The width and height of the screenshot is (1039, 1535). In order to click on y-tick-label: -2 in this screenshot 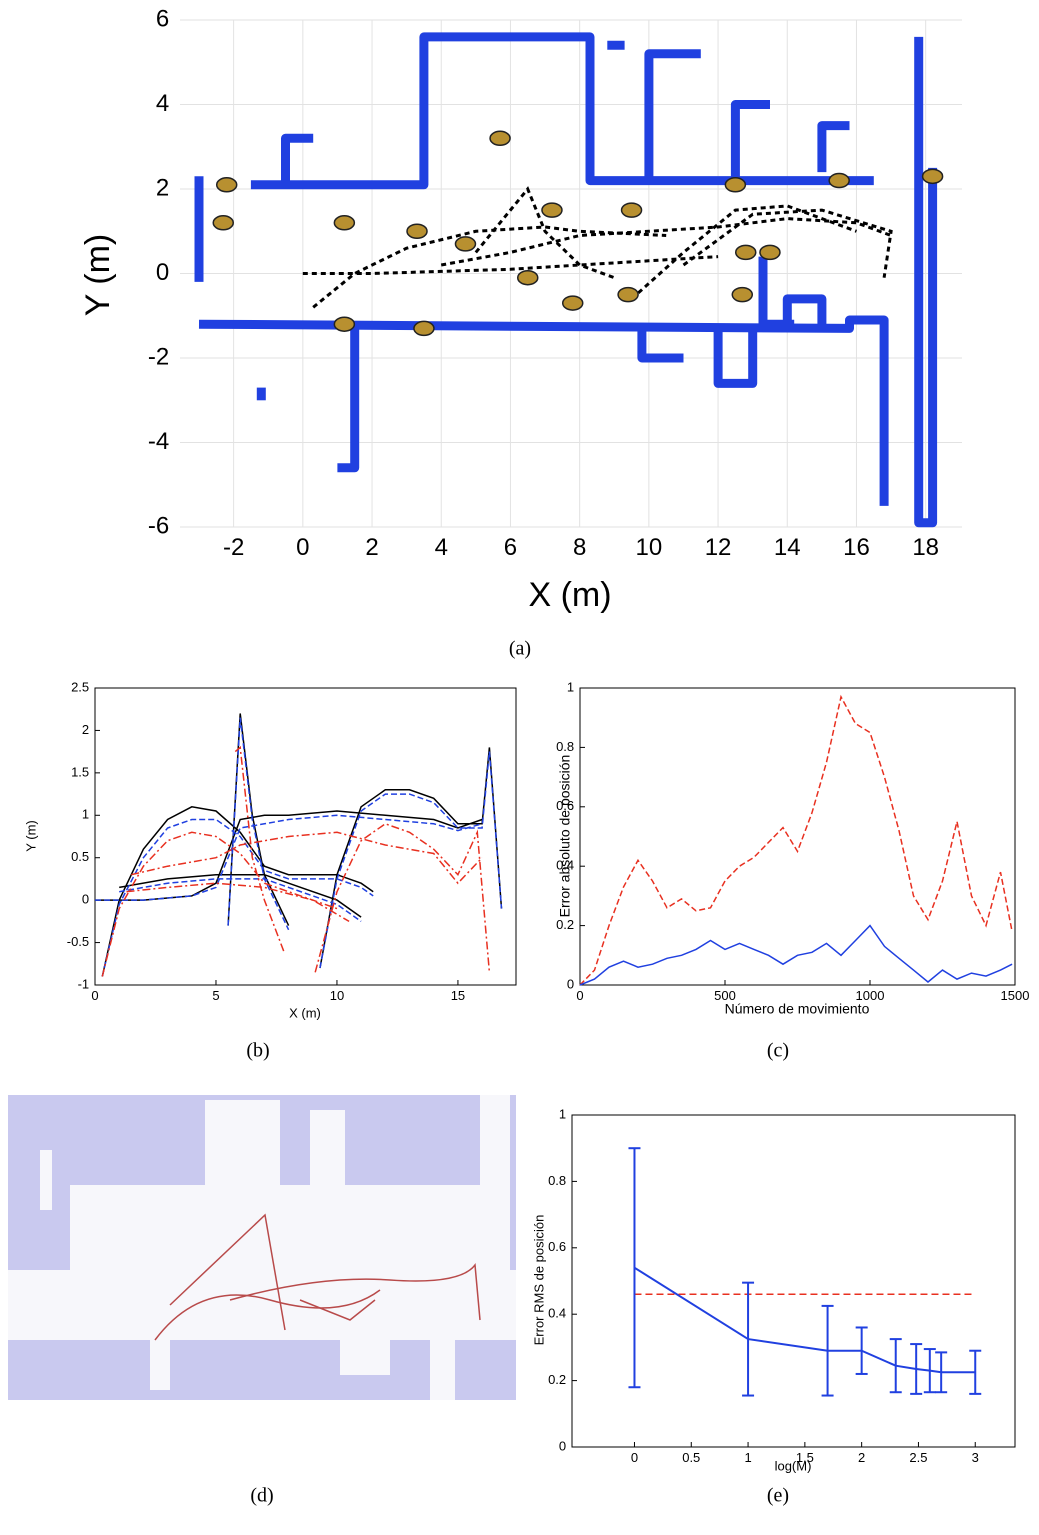, I will do `click(158, 356)`.